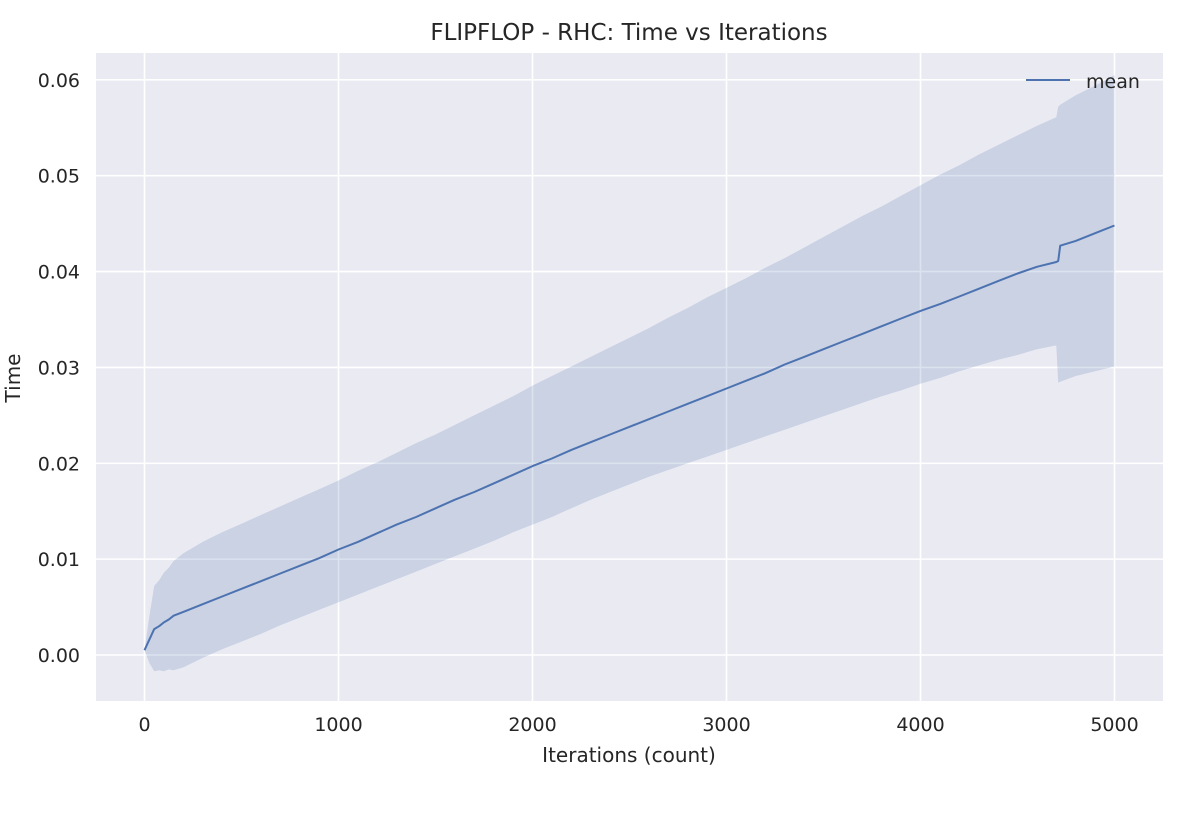 Image resolution: width=1200 pixels, height=825 pixels. I want to click on y-tick-label: 0.05, so click(59, 177).